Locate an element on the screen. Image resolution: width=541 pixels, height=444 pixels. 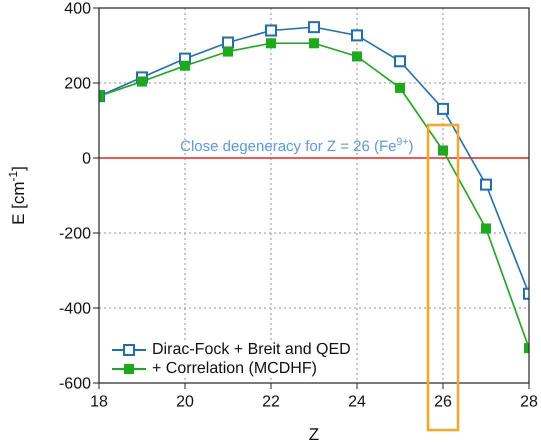
y-tick-label: -400 is located at coordinates (75, 309).